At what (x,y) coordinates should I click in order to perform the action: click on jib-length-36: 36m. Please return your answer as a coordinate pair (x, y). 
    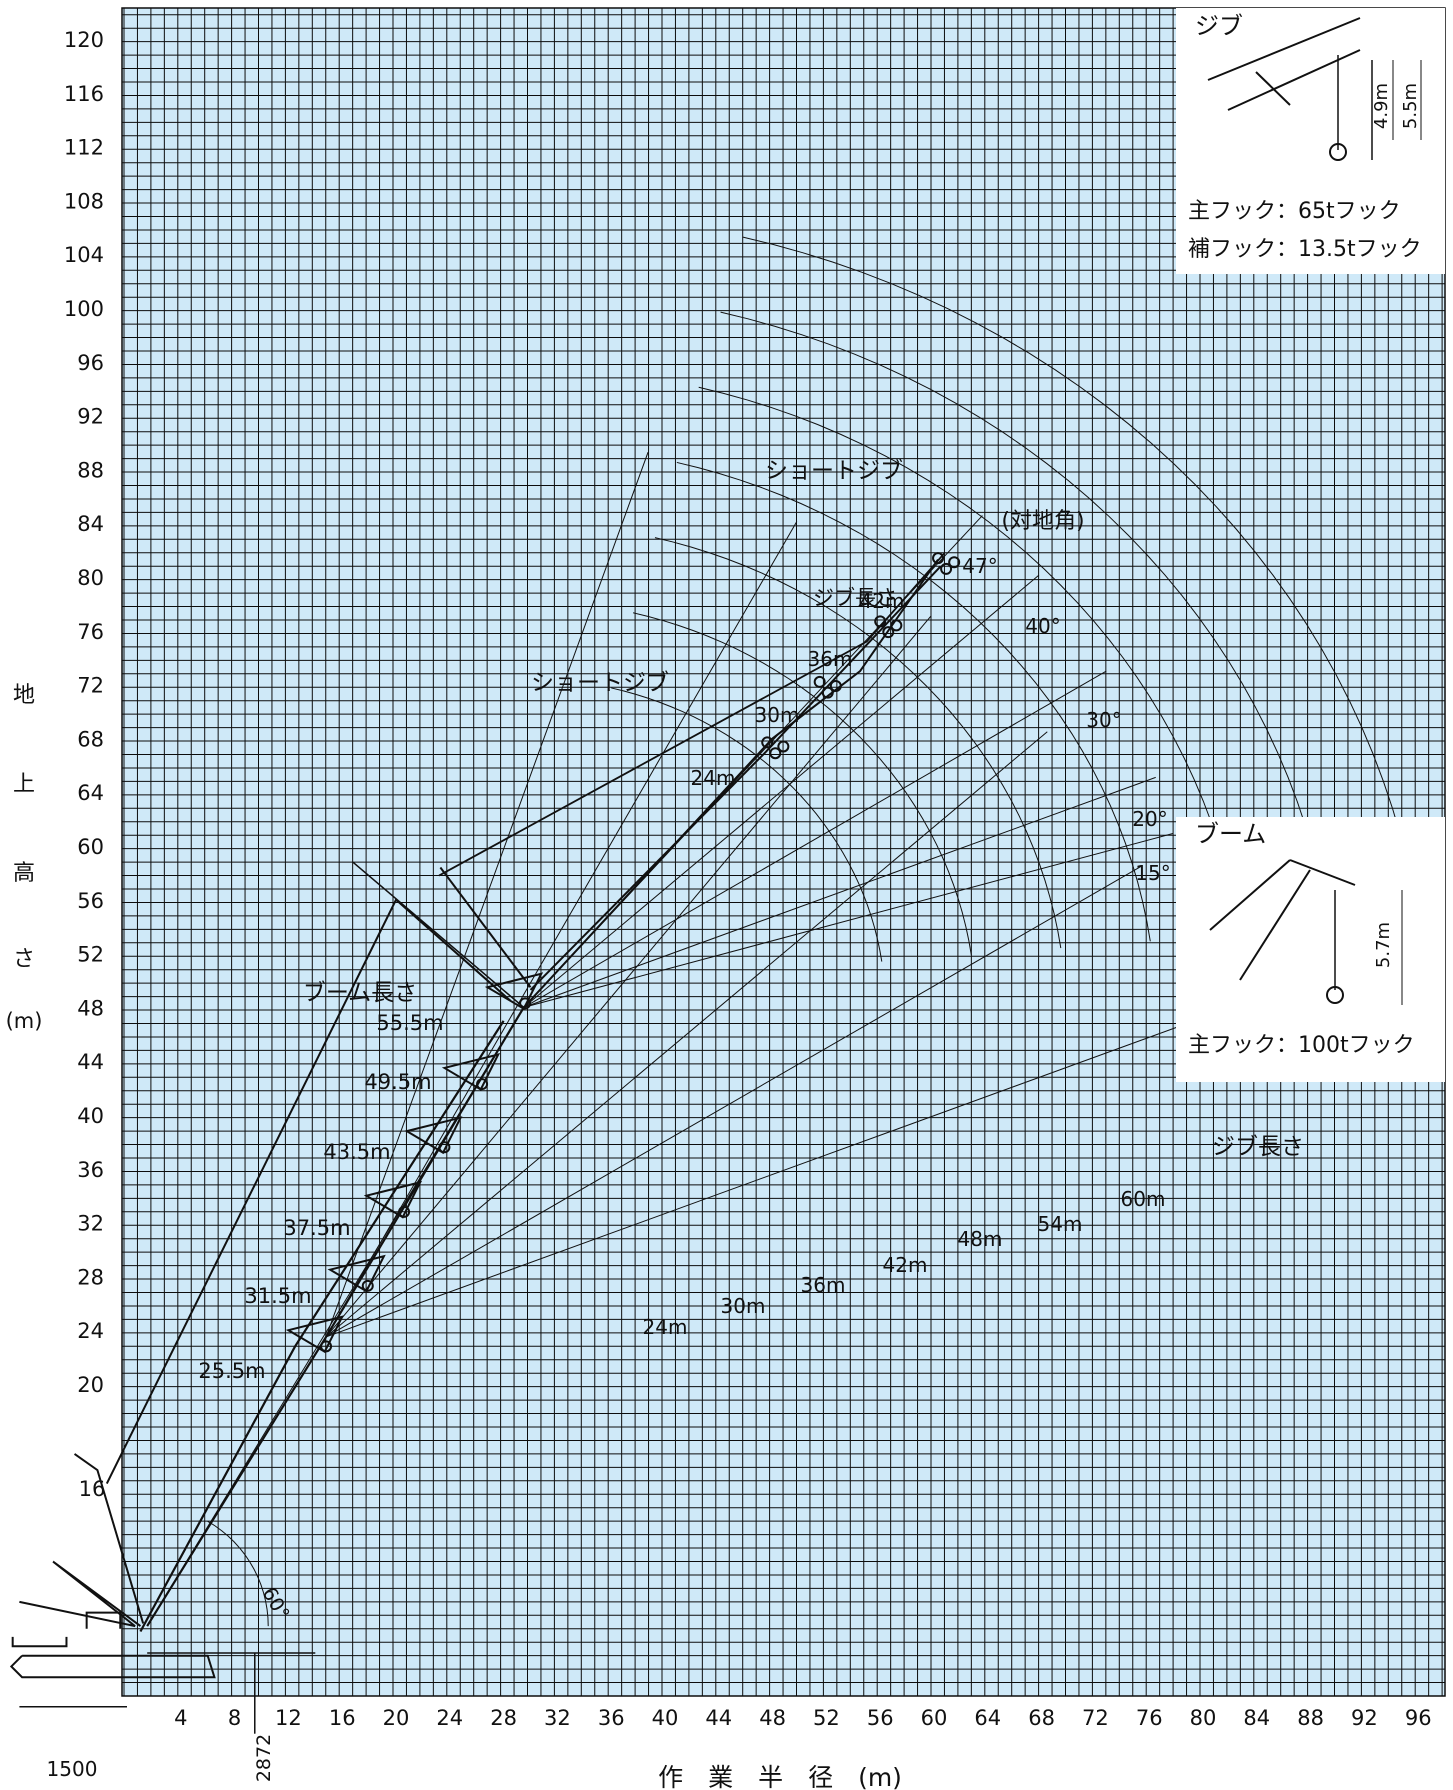
    Looking at the image, I should click on (830, 659).